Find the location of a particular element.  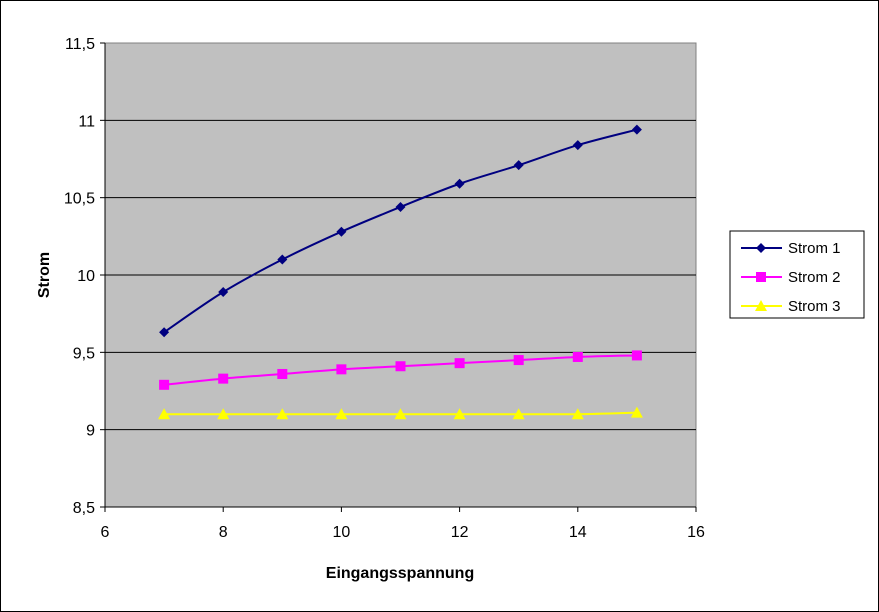

y-tick-label: 10 is located at coordinates (86, 276).